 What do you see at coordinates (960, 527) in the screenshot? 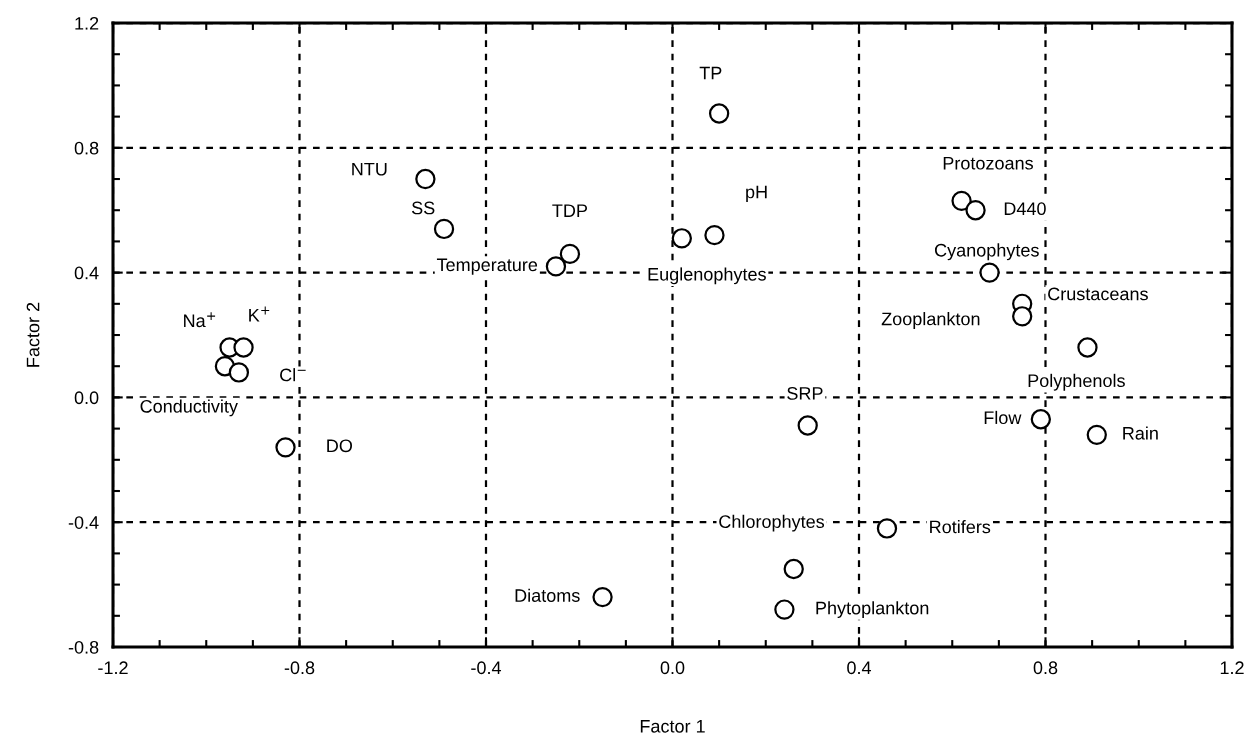
I see `annotation: Rotifers` at bounding box center [960, 527].